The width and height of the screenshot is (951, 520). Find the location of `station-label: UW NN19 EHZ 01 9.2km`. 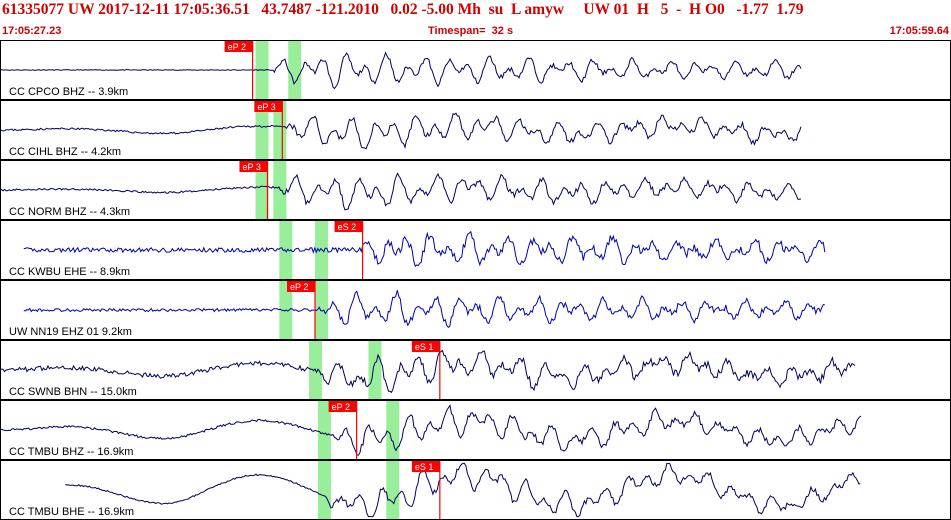

station-label: UW NN19 EHZ 01 9.2km is located at coordinates (70, 332).